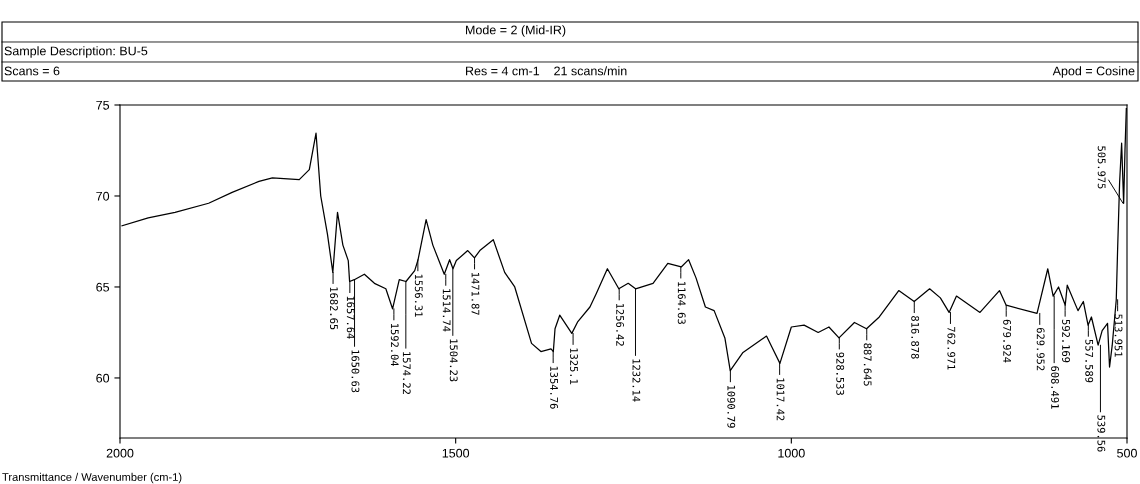 This screenshot has width=1140, height=484. What do you see at coordinates (1093, 72) in the screenshot?
I see `text: Apod = Cosine` at bounding box center [1093, 72].